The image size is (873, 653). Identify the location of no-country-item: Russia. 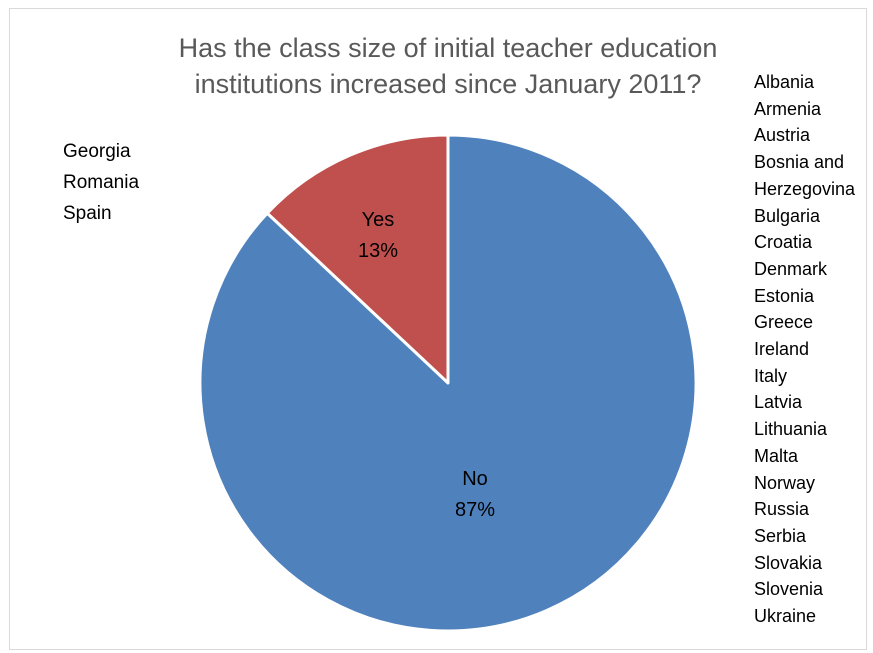
(782, 509).